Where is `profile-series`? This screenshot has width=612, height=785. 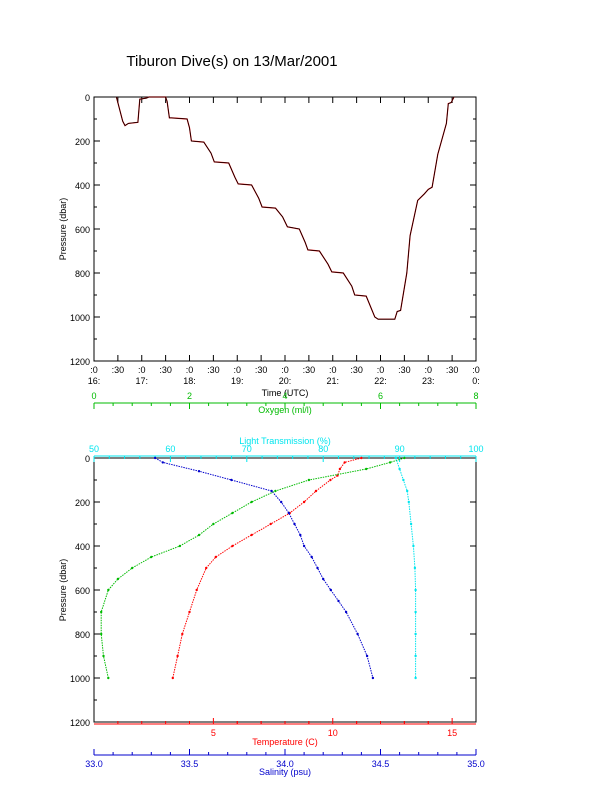
profile-series is located at coordinates (258, 568).